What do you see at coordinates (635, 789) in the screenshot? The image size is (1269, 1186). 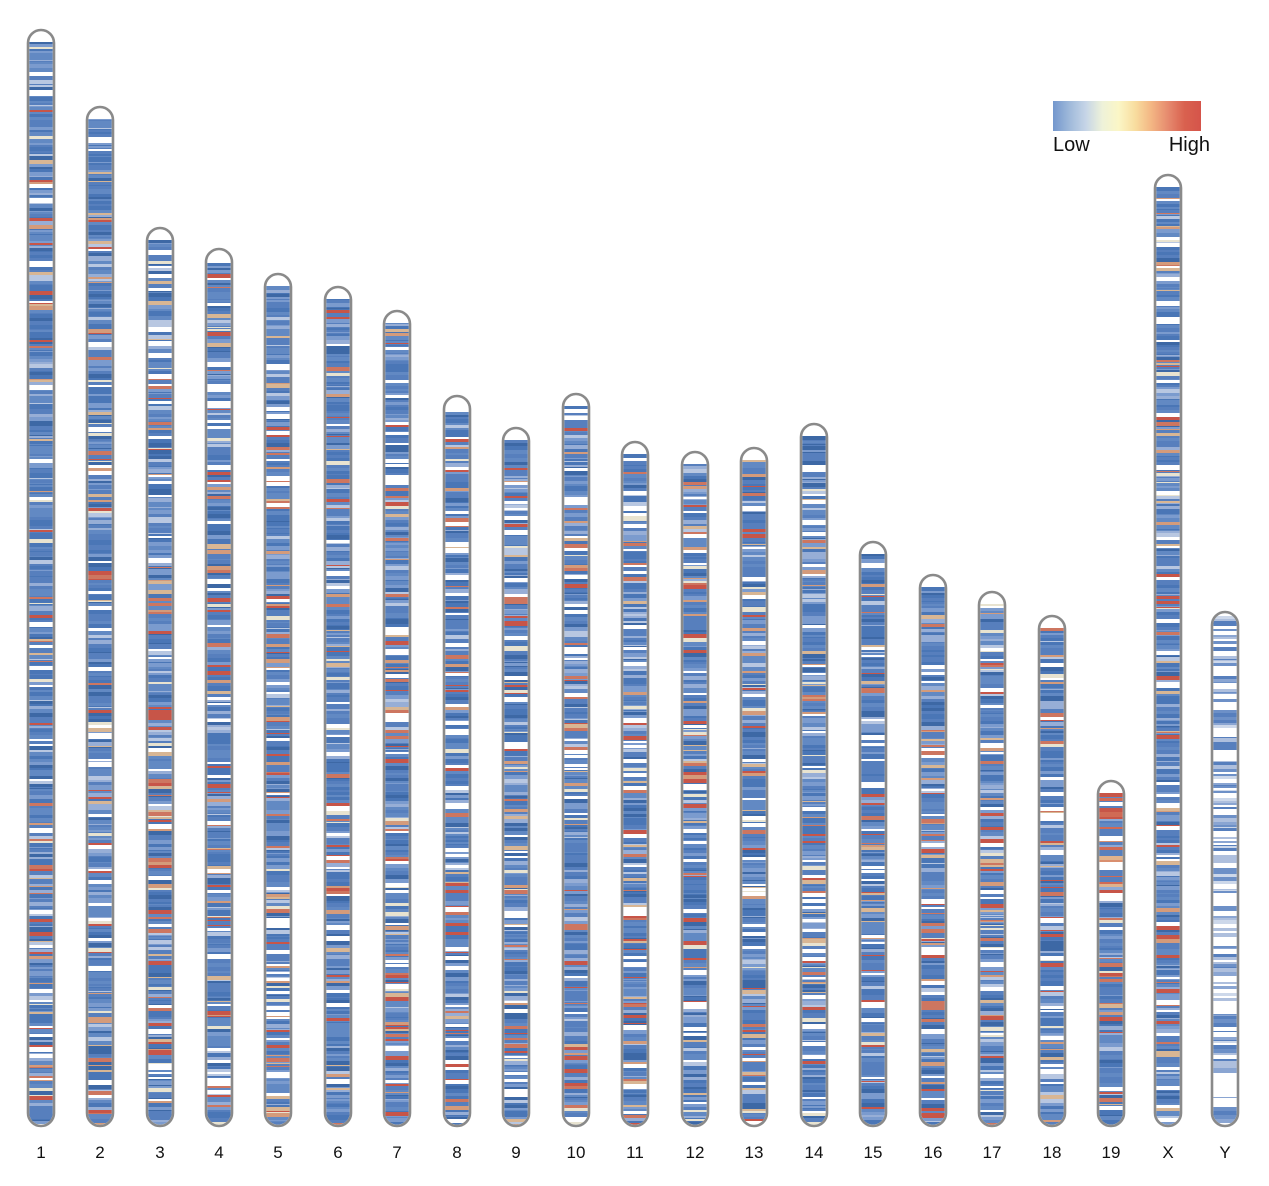 I see `chromosome-11-bands` at bounding box center [635, 789].